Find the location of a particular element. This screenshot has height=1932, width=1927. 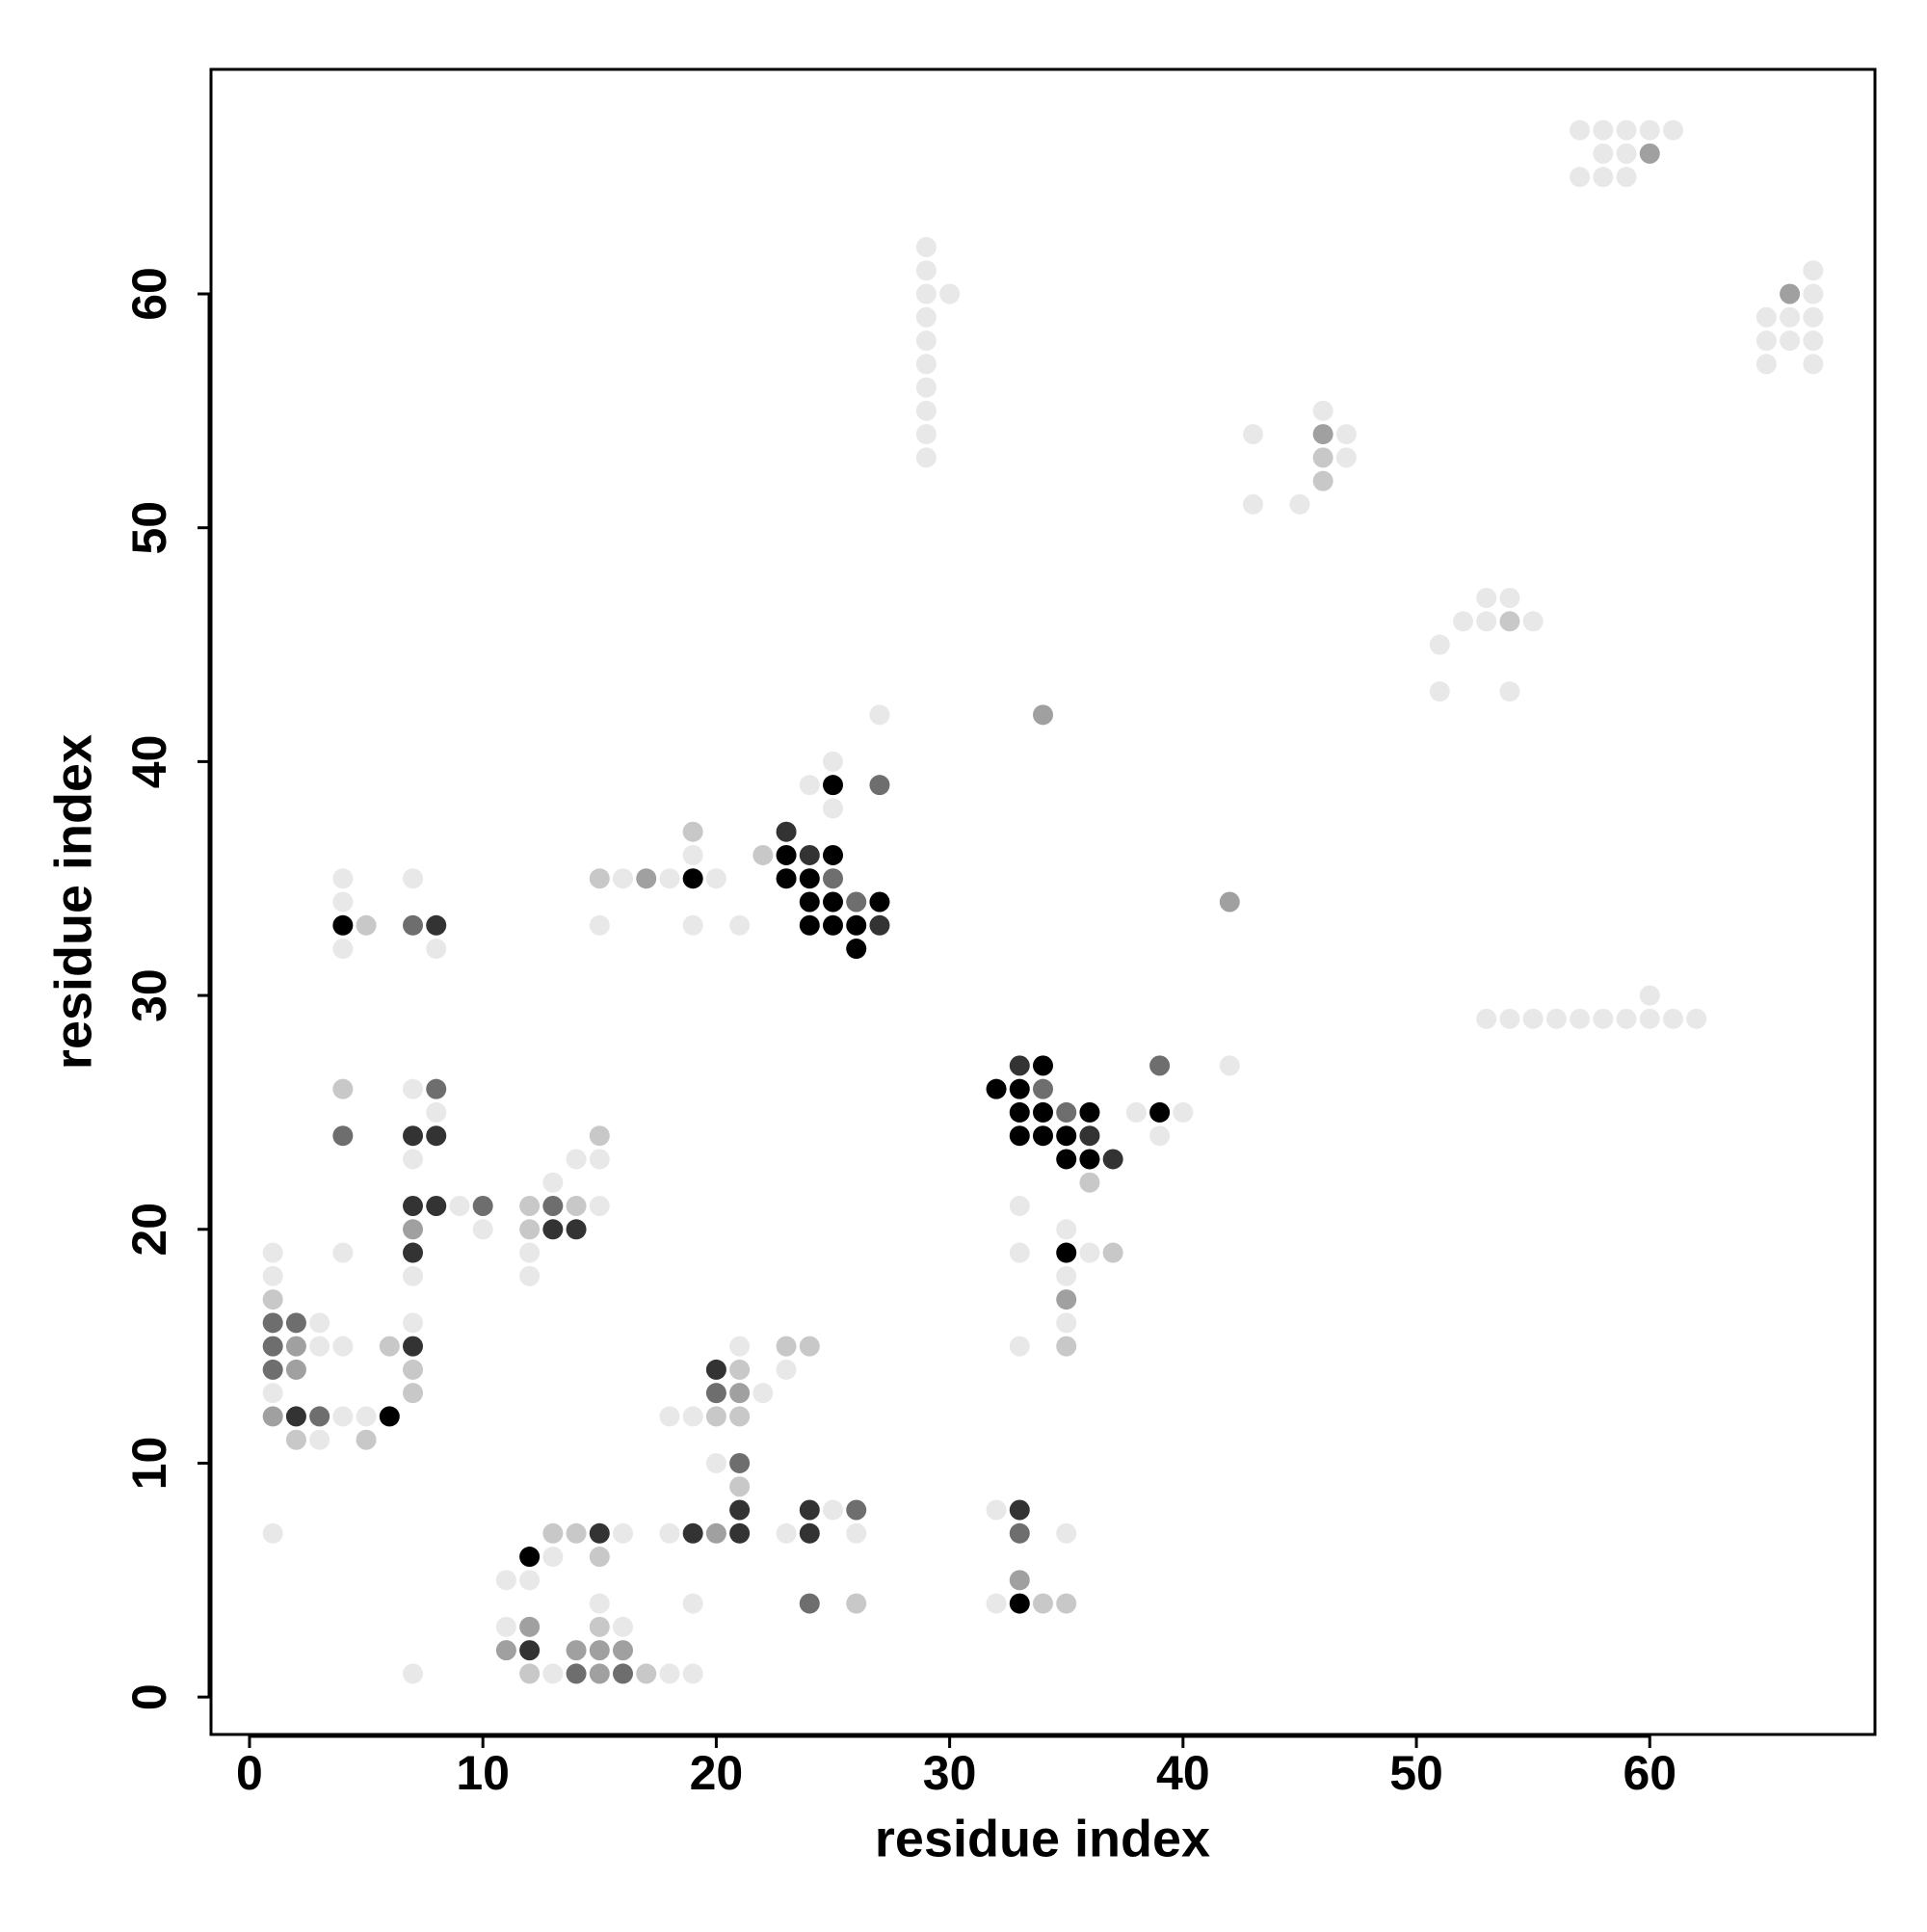

x-tick-label: 30 is located at coordinates (950, 1773).